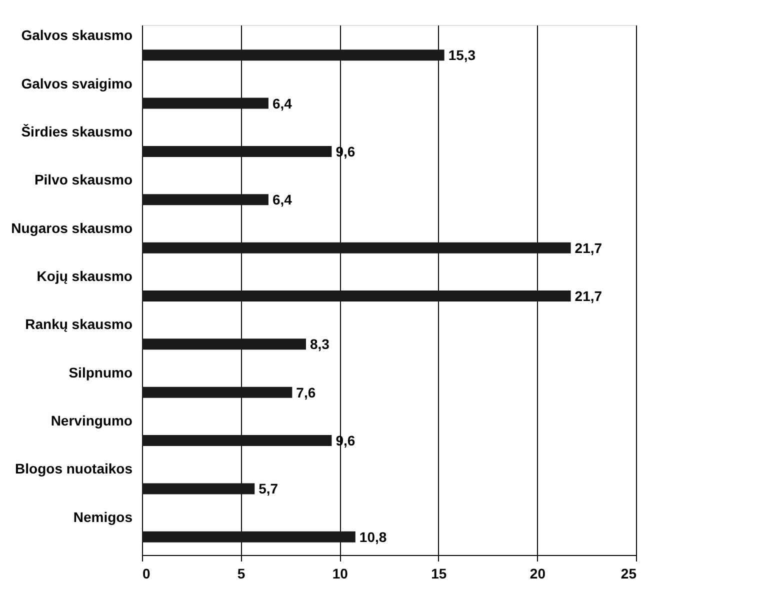 The height and width of the screenshot is (596, 772). Describe the element at coordinates (373, 536) in the screenshot. I see `data-label: 10,8` at that location.